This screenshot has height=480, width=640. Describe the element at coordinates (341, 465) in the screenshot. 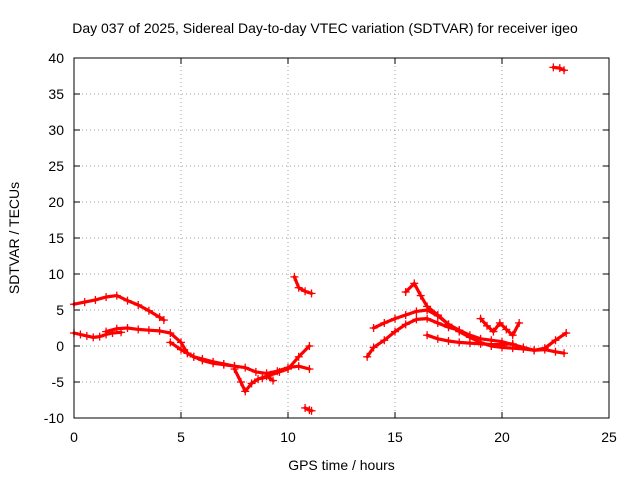

I see `x-axis-title: GPS time / hours` at that location.